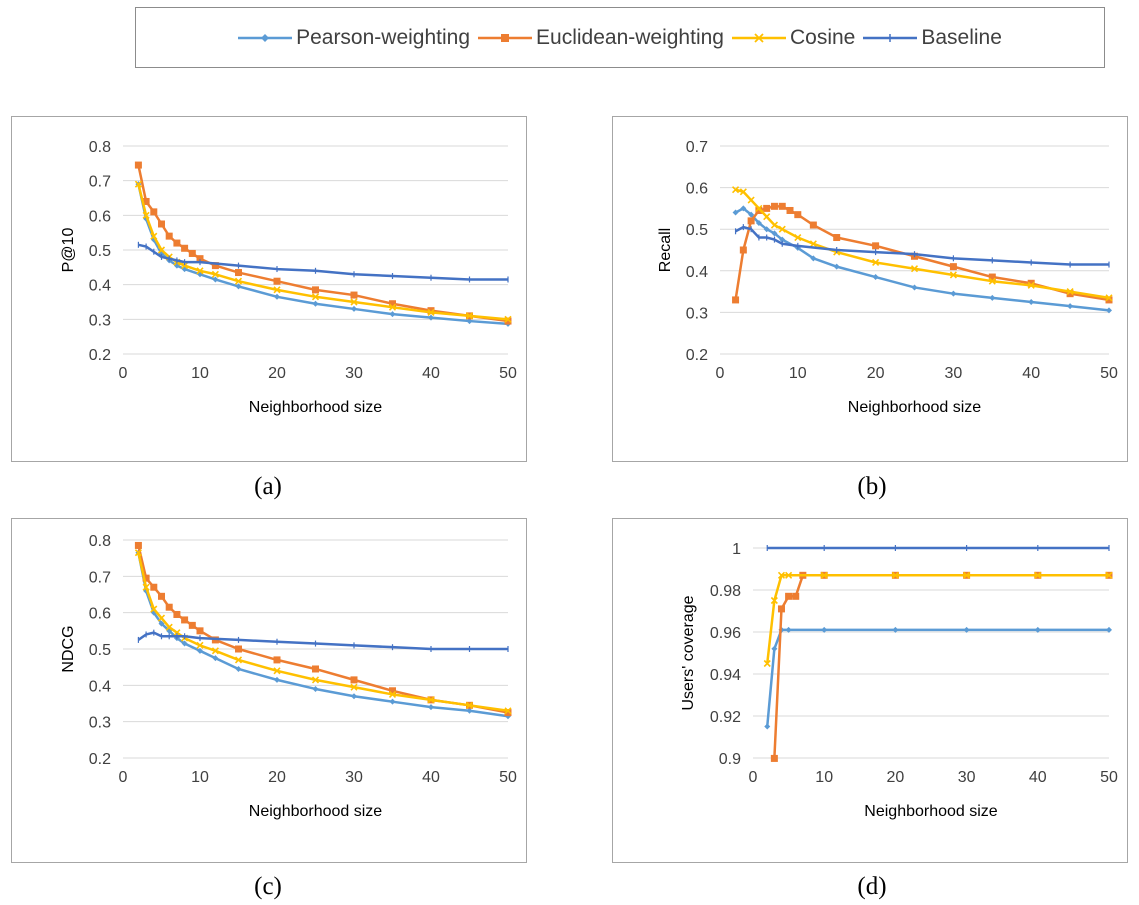  What do you see at coordinates (730, 759) in the screenshot?
I see `y-tick-label-d-0: 0.9` at bounding box center [730, 759].